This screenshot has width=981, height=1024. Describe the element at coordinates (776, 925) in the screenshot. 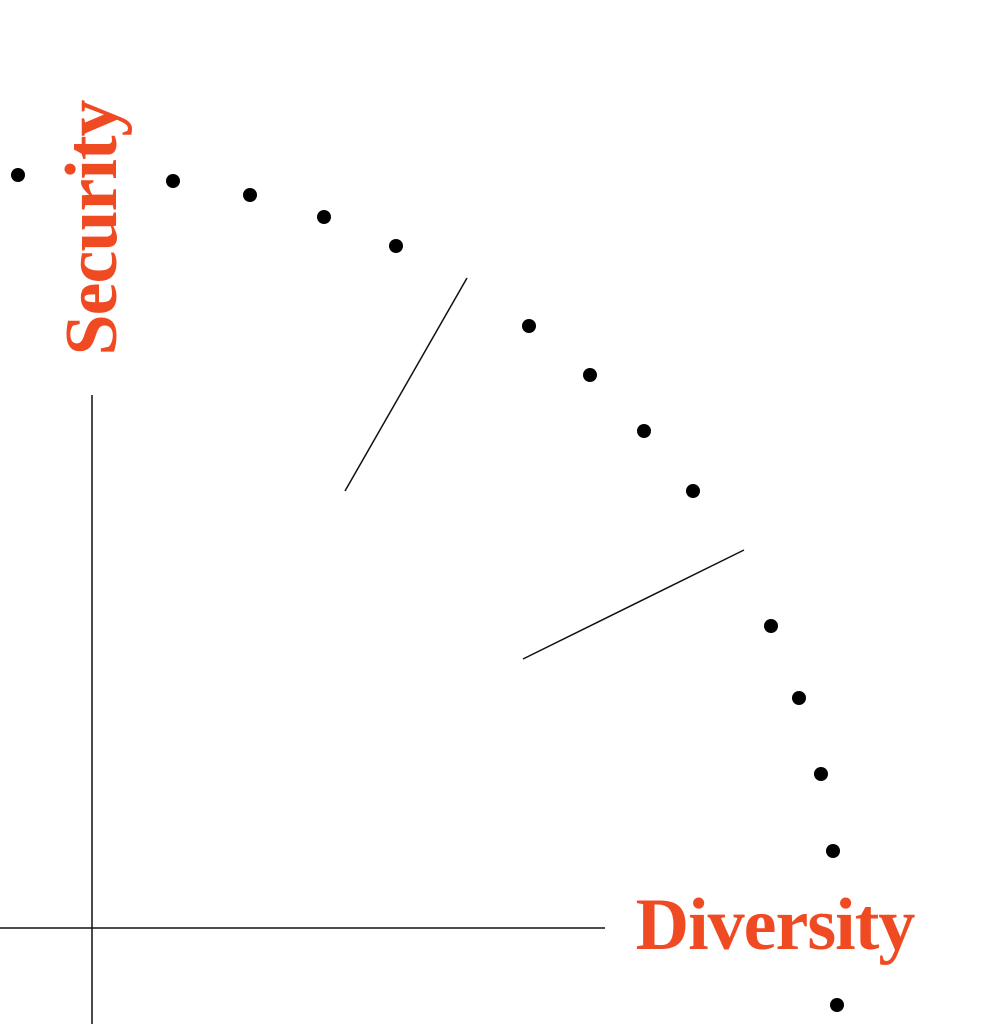

I see `x-axis-label: Diversity` at that location.